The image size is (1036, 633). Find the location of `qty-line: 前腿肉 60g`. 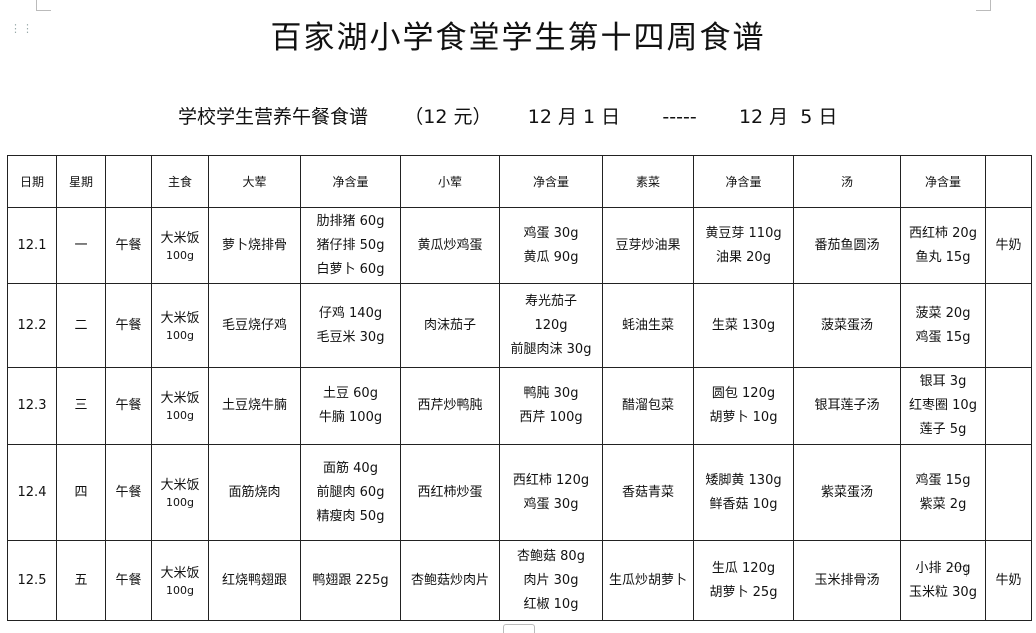

qty-line: 前腿肉 60g is located at coordinates (350, 492).